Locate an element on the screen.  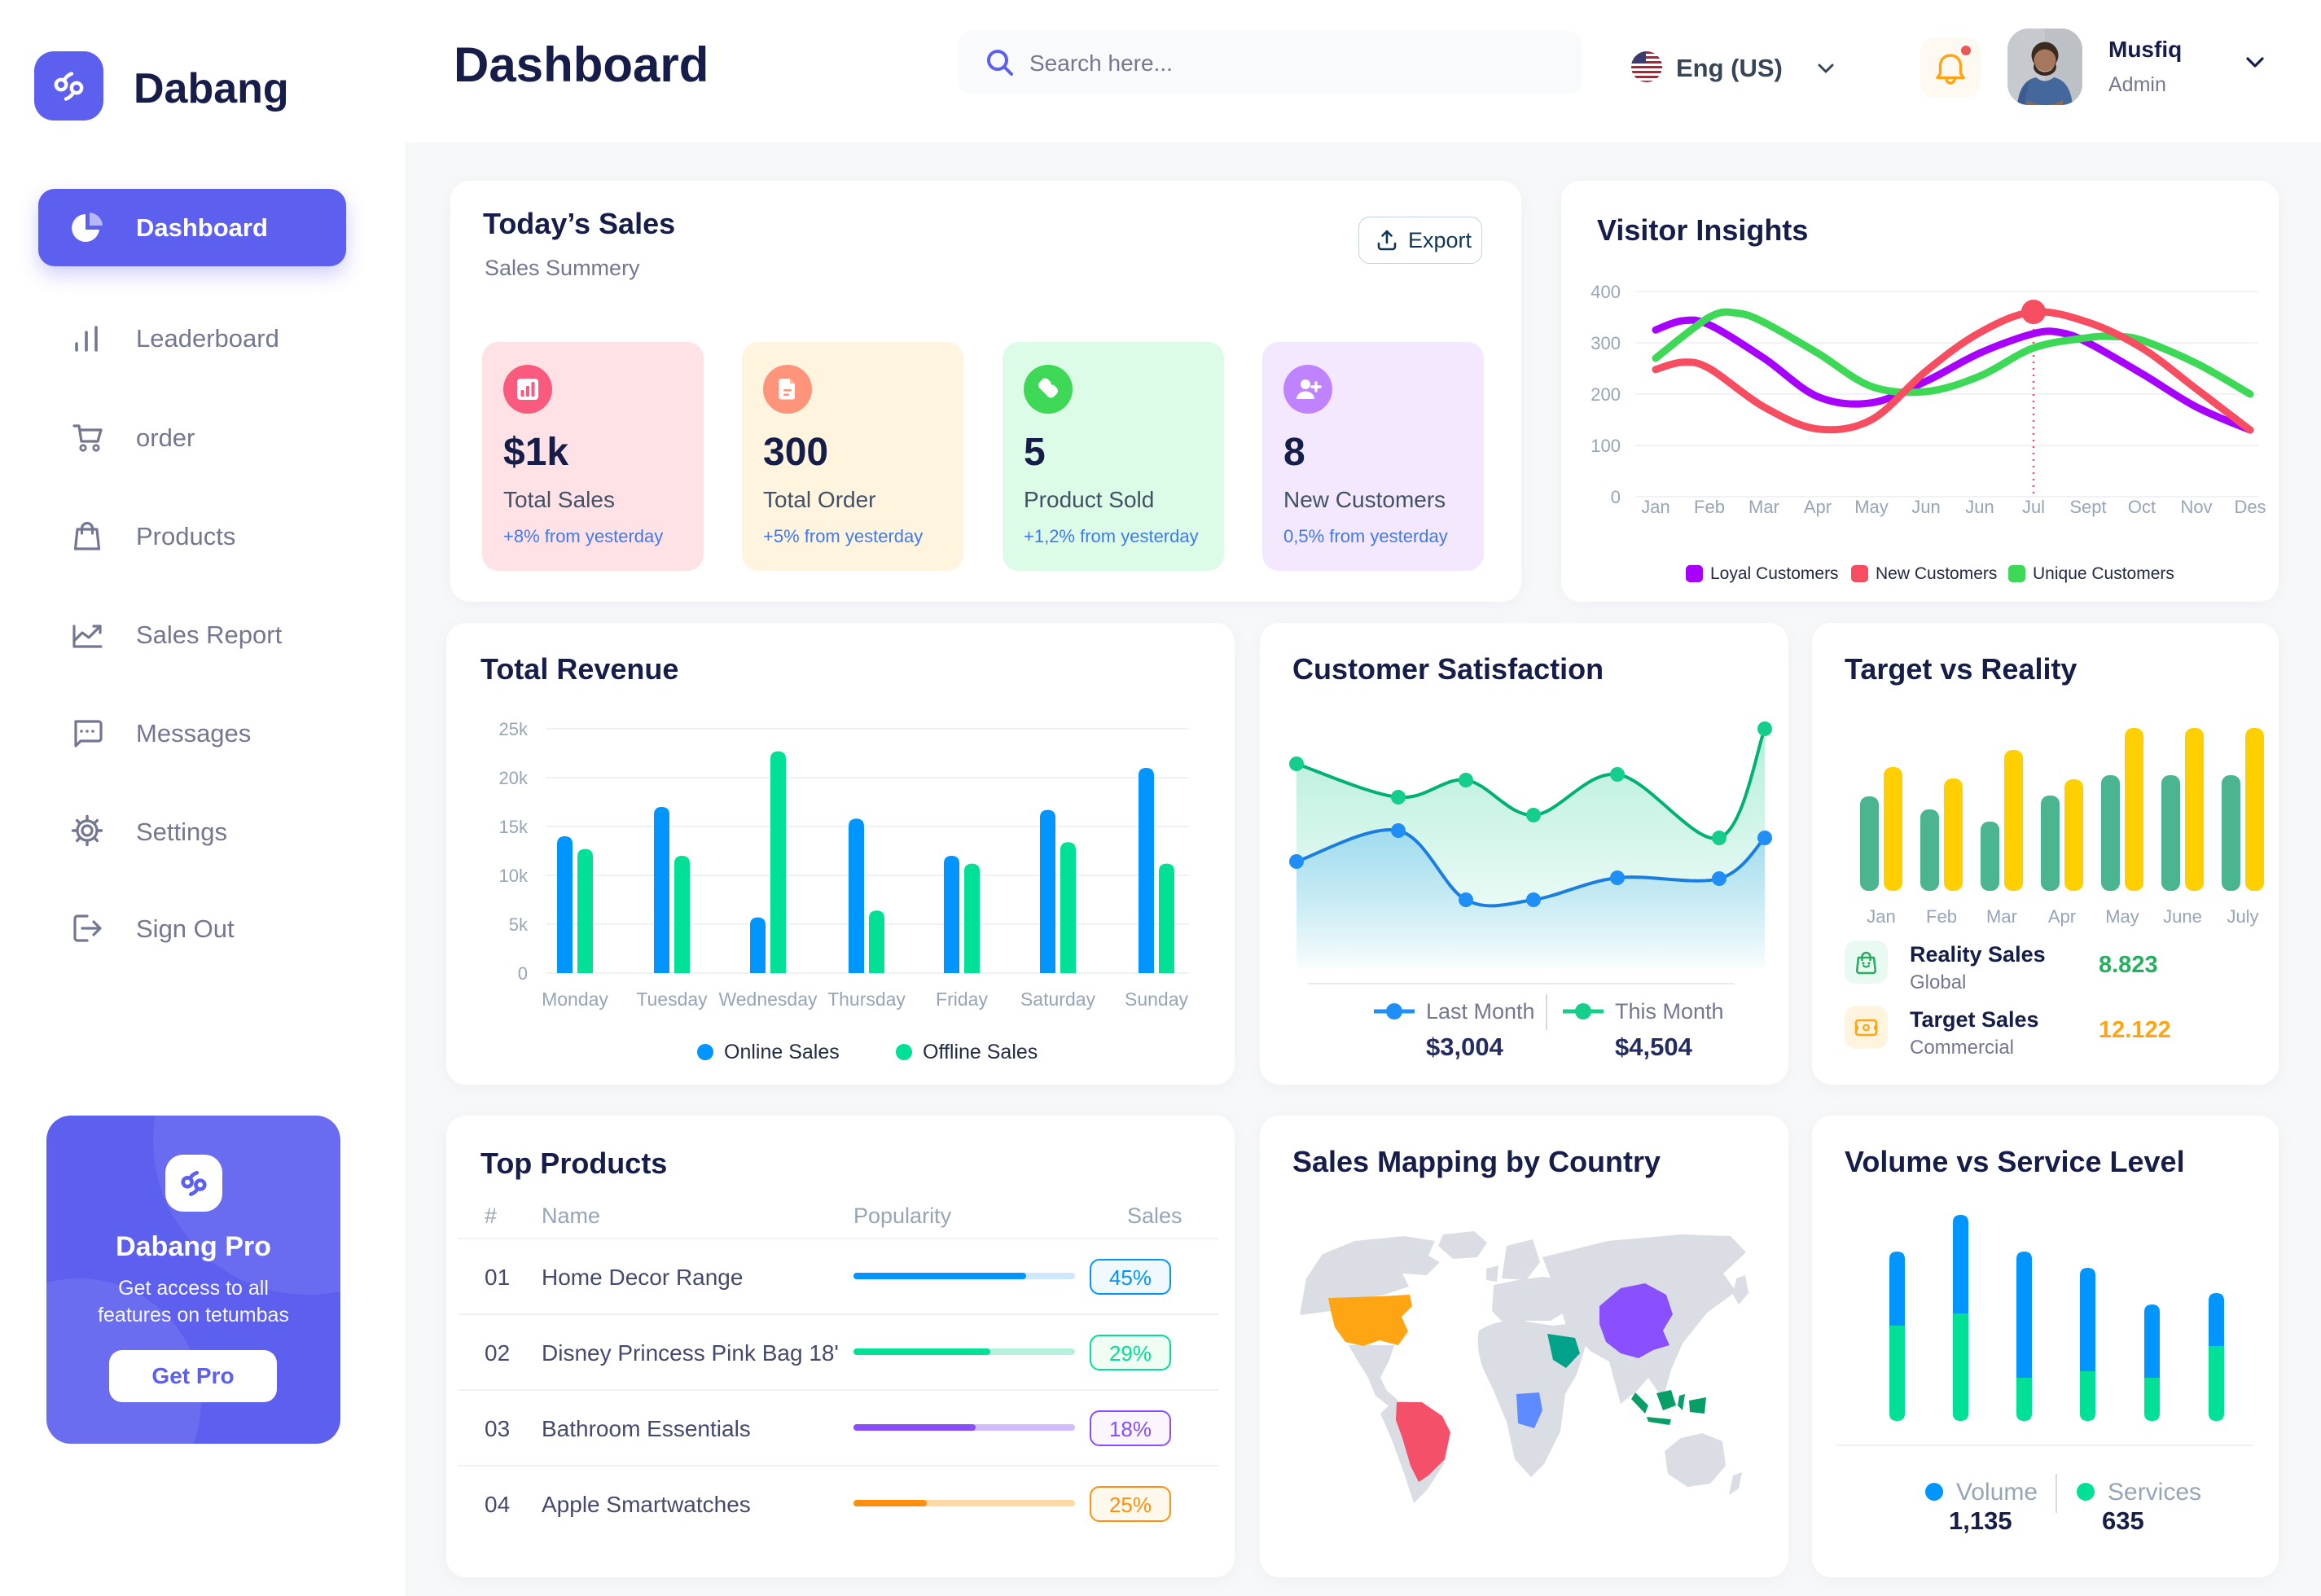
svg-text: Friday is located at coordinates (962, 999).